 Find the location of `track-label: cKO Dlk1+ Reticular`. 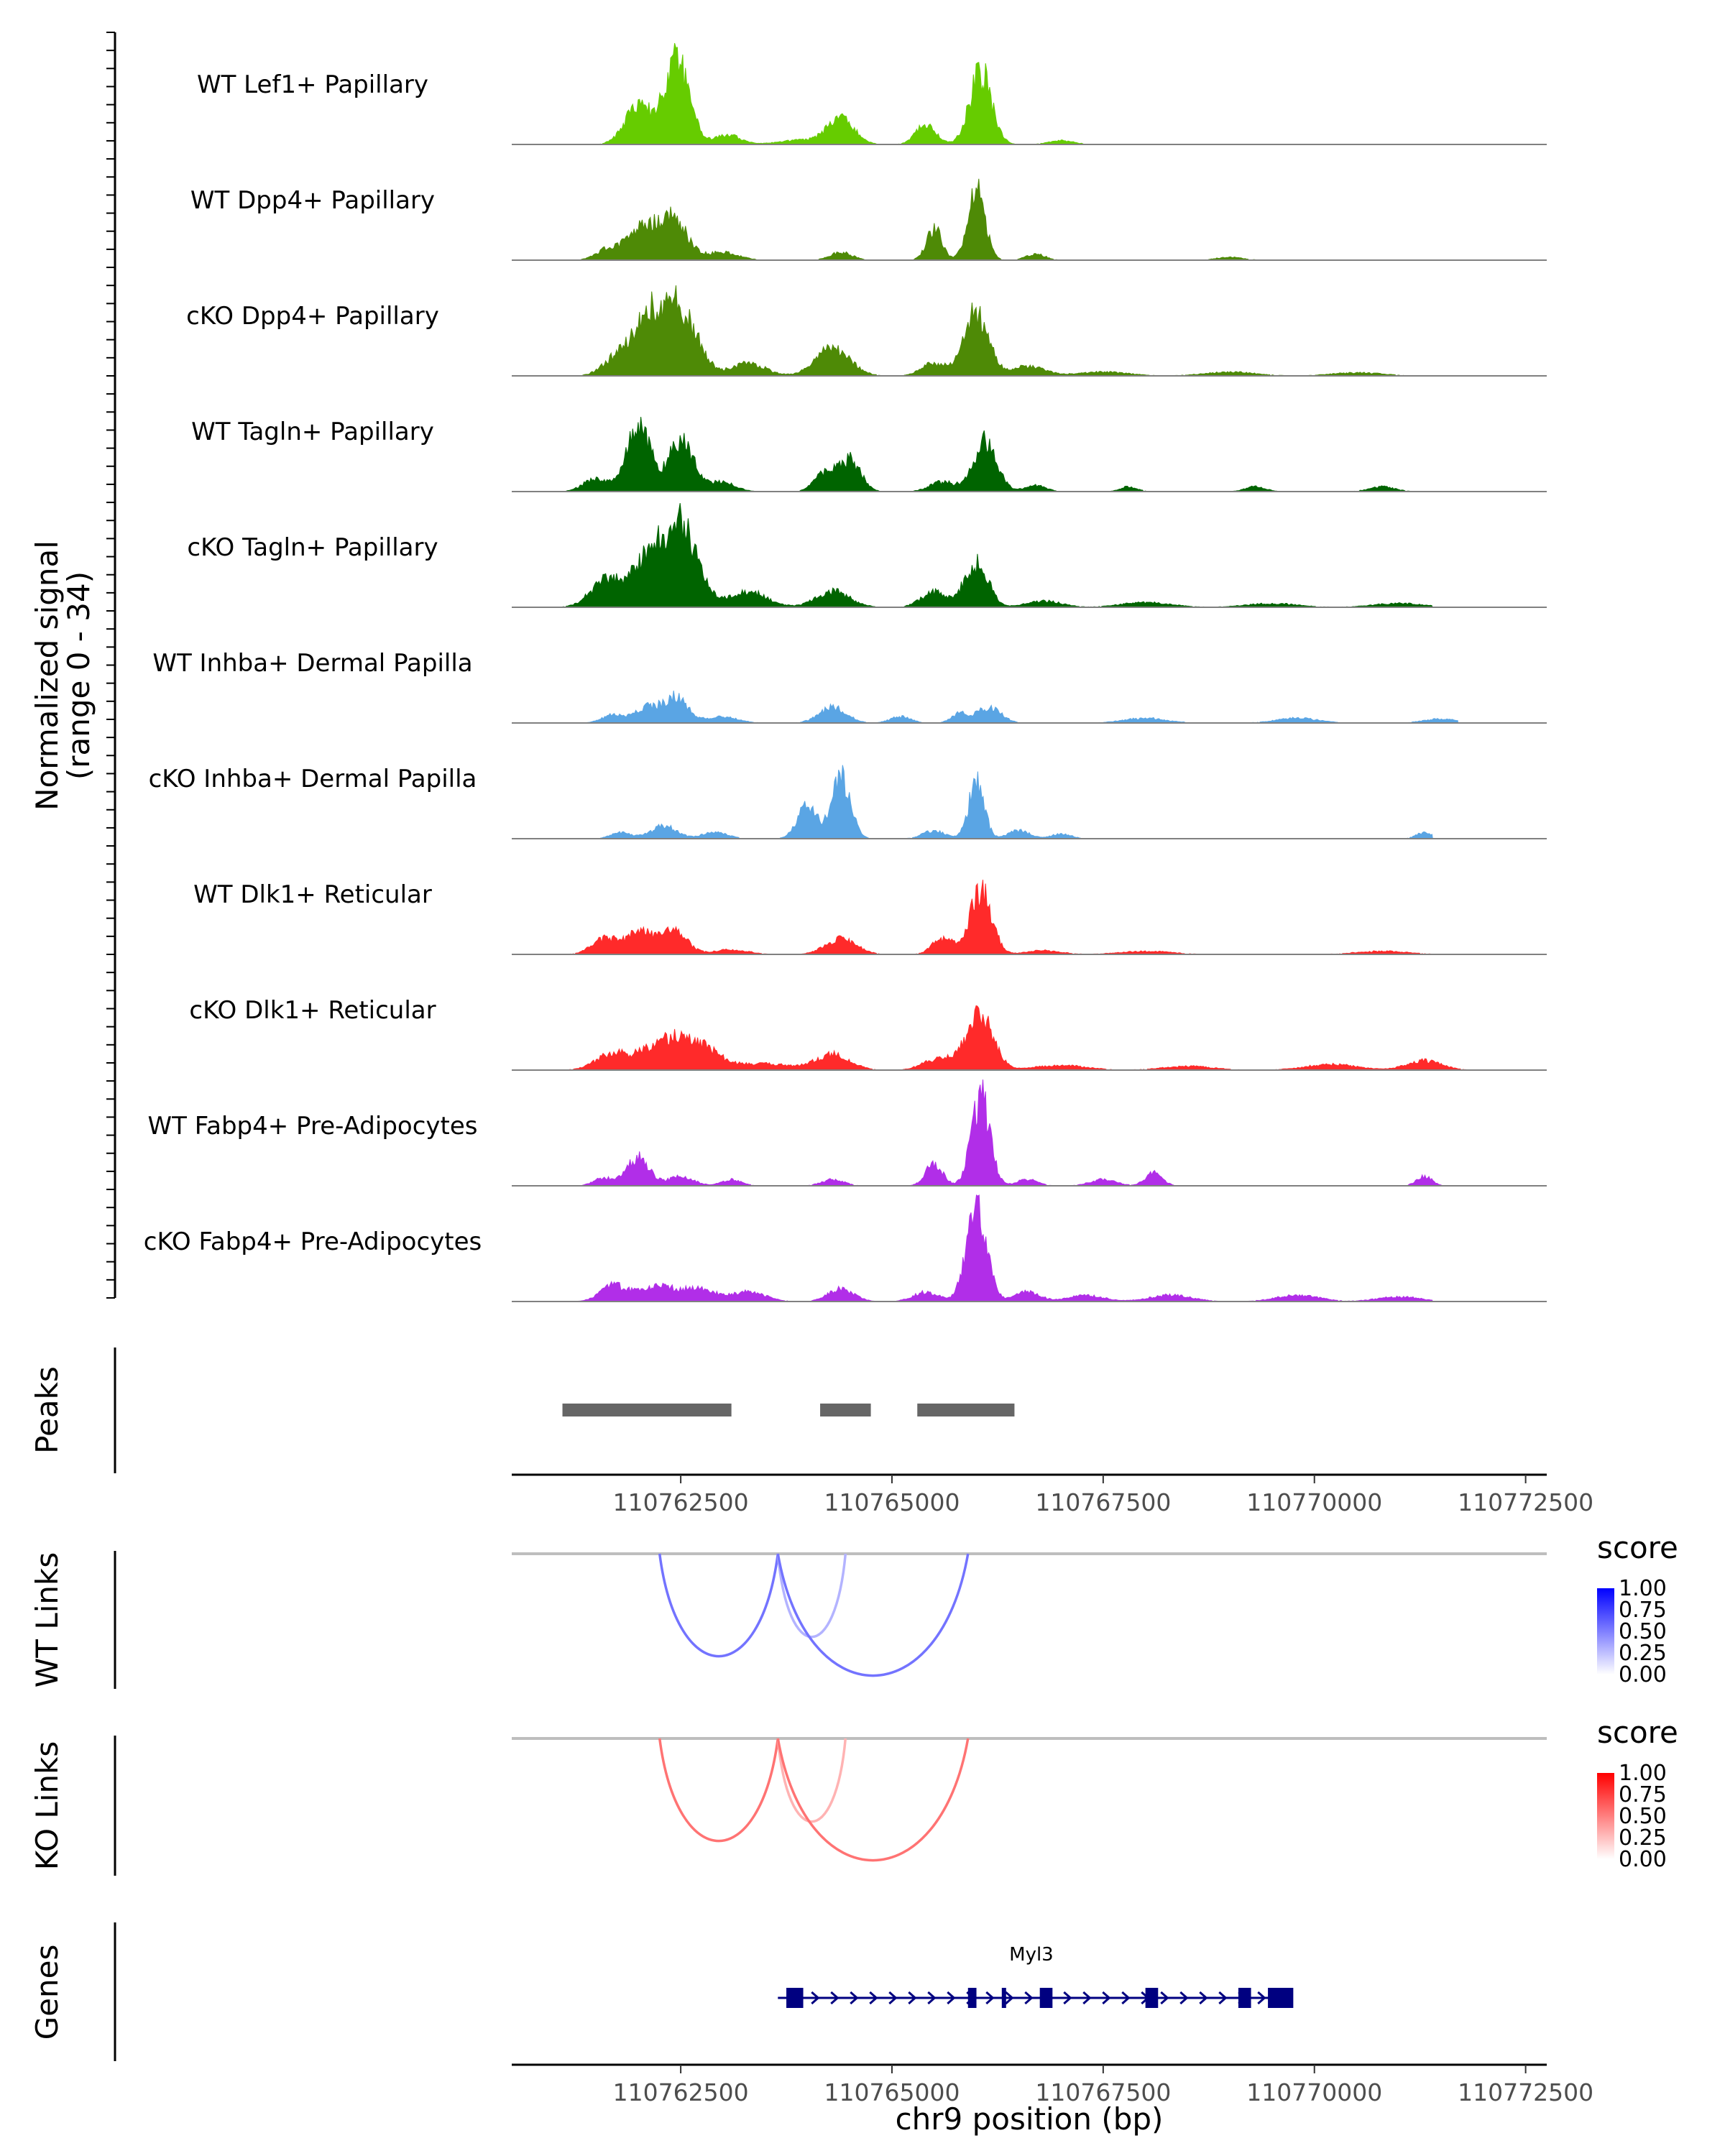

track-label: cKO Dlk1+ Reticular is located at coordinates (312, 1011).